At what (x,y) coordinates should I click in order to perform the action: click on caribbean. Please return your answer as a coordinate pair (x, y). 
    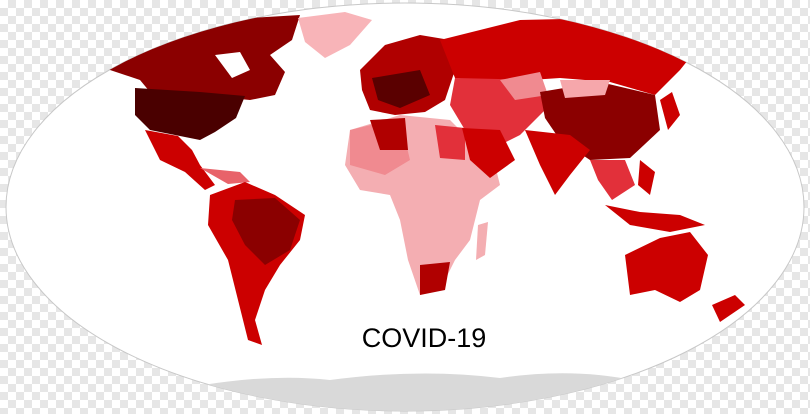
    Looking at the image, I should click on (225, 176).